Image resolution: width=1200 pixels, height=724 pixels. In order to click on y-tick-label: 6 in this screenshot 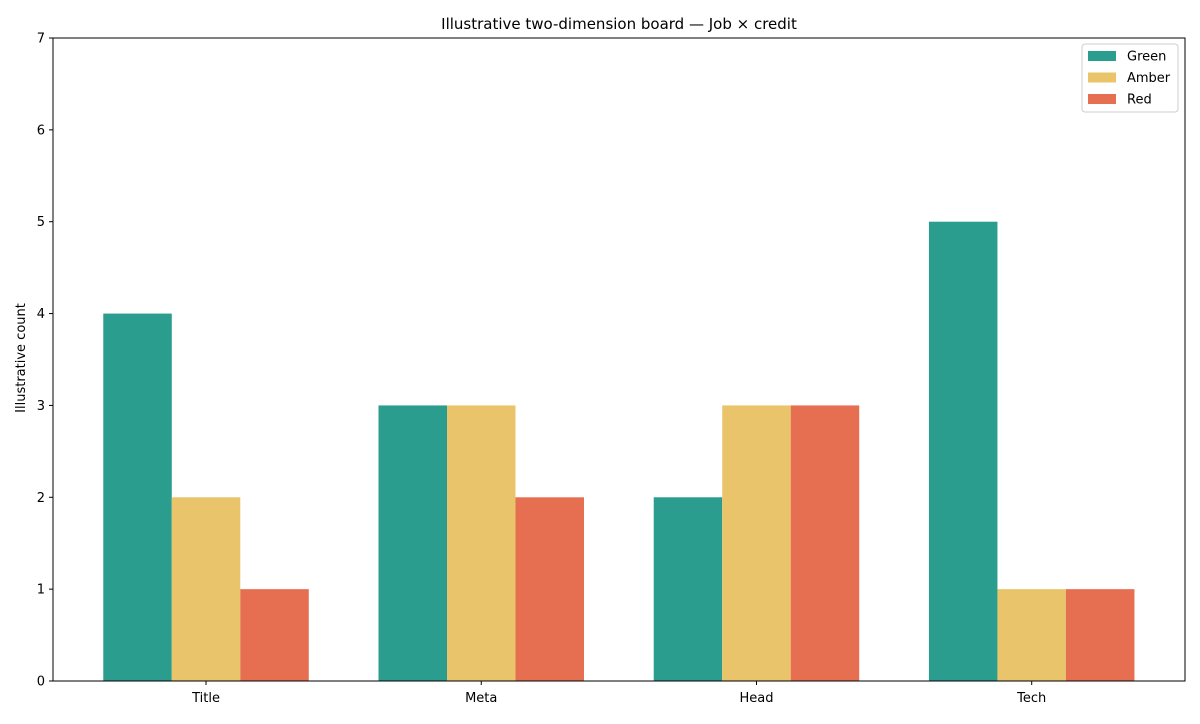, I will do `click(41, 130)`.